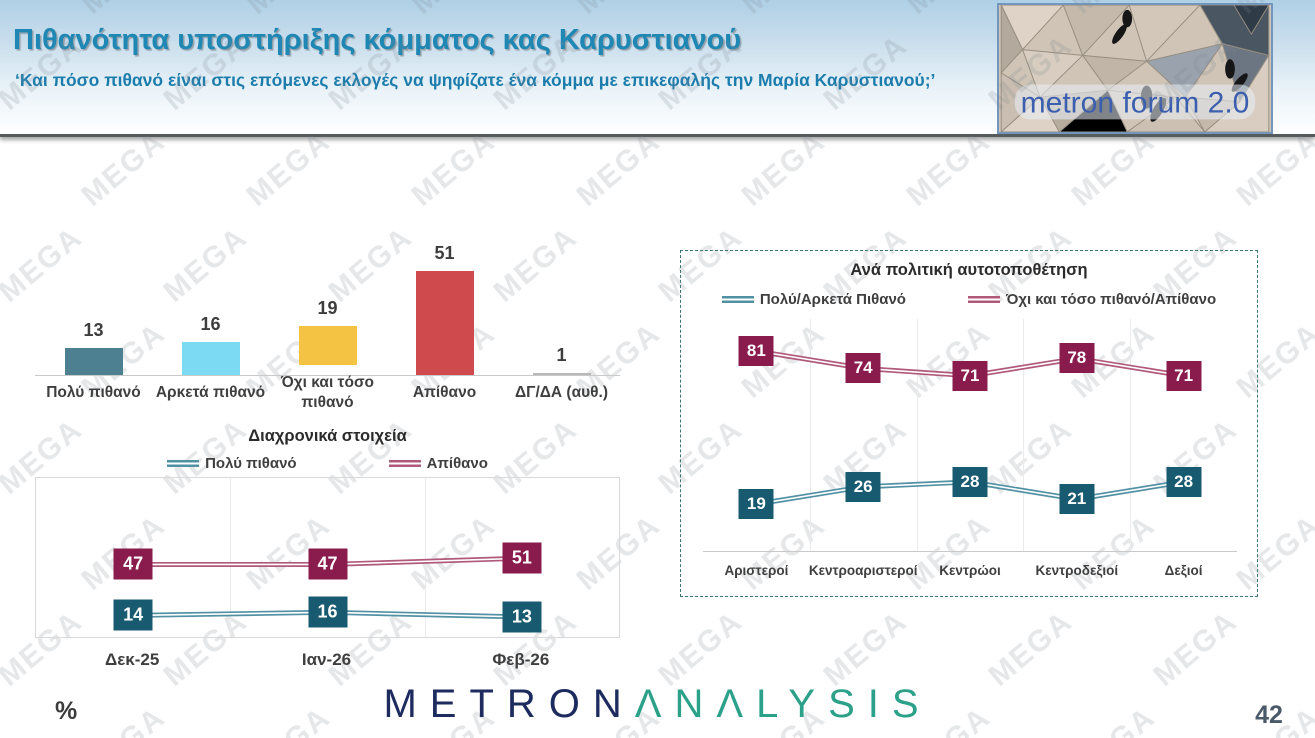 The height and width of the screenshot is (738, 1315). I want to click on bar-group: 16 Αρκετά πιθανό, so click(210, 322).